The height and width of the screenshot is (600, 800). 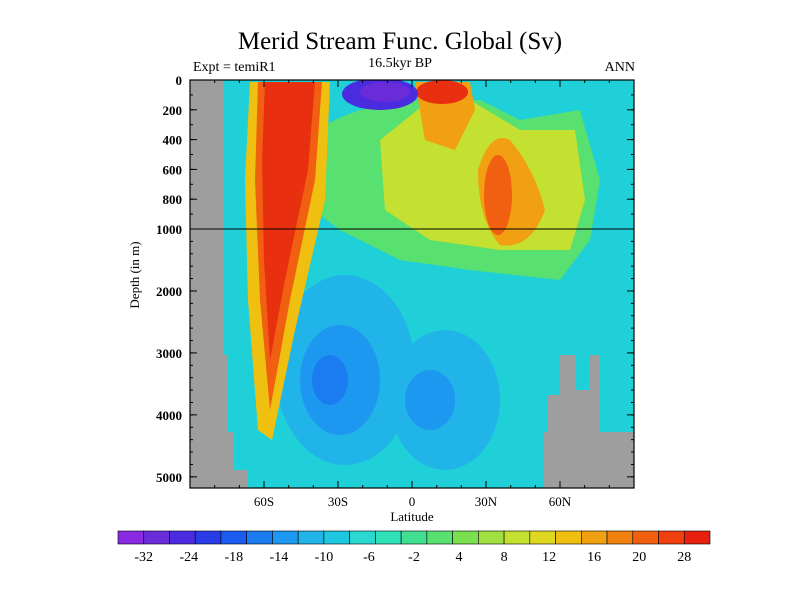 I want to click on colorbar-label: 4, so click(x=459, y=557).